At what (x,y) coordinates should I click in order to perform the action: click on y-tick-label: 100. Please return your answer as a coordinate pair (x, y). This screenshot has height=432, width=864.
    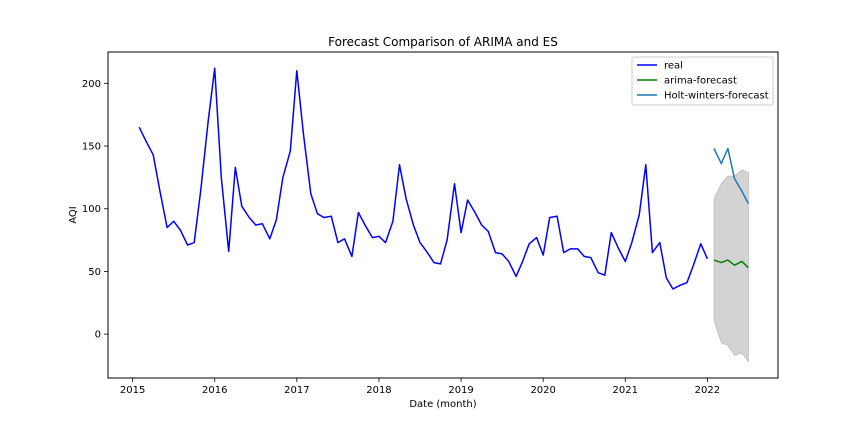
    Looking at the image, I should click on (91, 209).